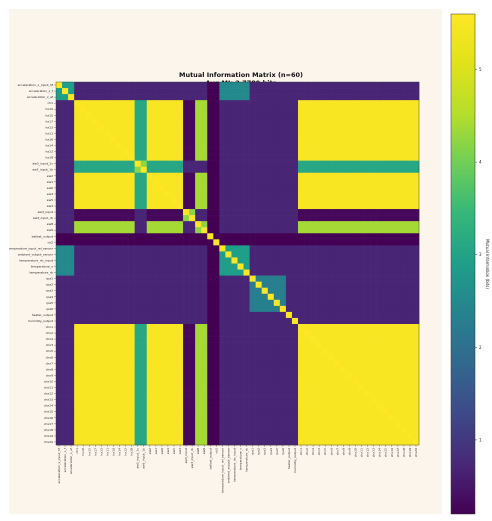 This screenshot has height=521, width=492. I want to click on y-tick-label: chx9, so click(49, 375).